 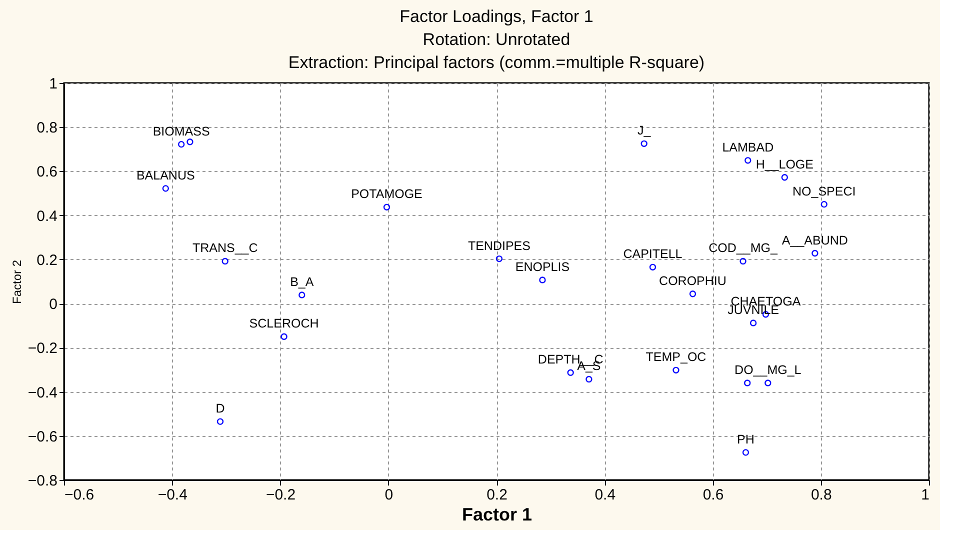 I want to click on y-tick-label: 0.4, so click(x=47, y=216).